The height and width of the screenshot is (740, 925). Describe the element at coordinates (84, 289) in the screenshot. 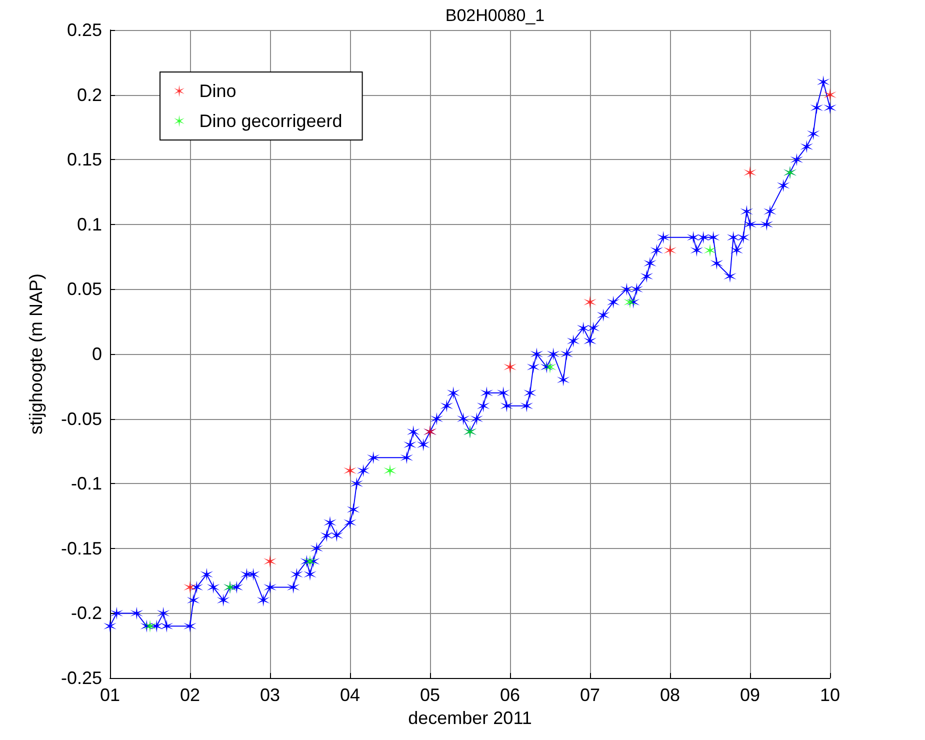

I see `y-tick-label: 0.05` at that location.